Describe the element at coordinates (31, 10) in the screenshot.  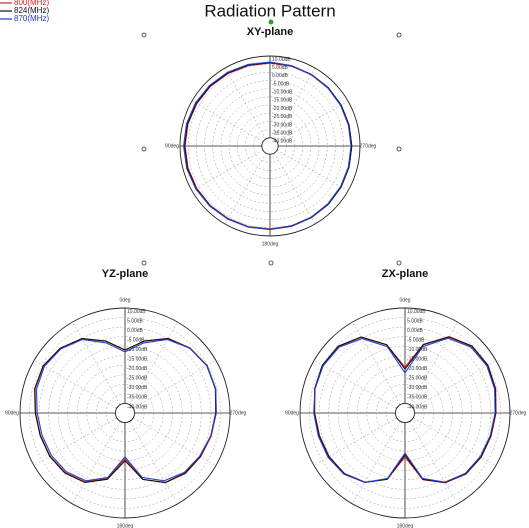
I see `legend-label: 824(MHz)` at that location.